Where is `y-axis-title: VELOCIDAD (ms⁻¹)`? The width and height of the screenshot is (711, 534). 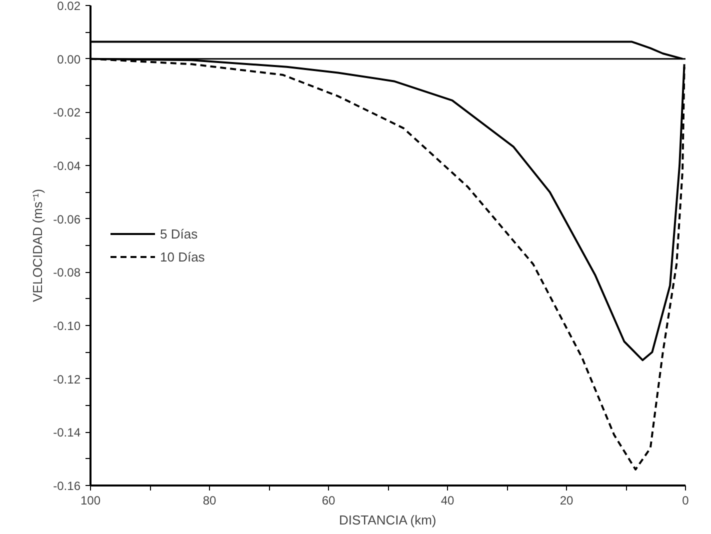 y-axis-title: VELOCIDAD (ms⁻¹) is located at coordinates (38, 245).